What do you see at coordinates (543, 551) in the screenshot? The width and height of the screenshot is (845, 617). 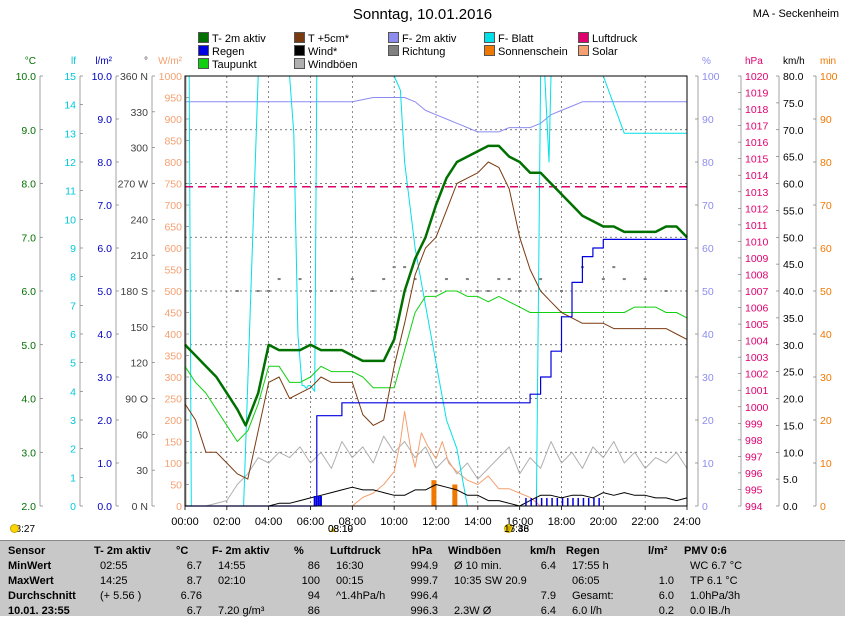 I see `stats-column-unit: km/h` at bounding box center [543, 551].